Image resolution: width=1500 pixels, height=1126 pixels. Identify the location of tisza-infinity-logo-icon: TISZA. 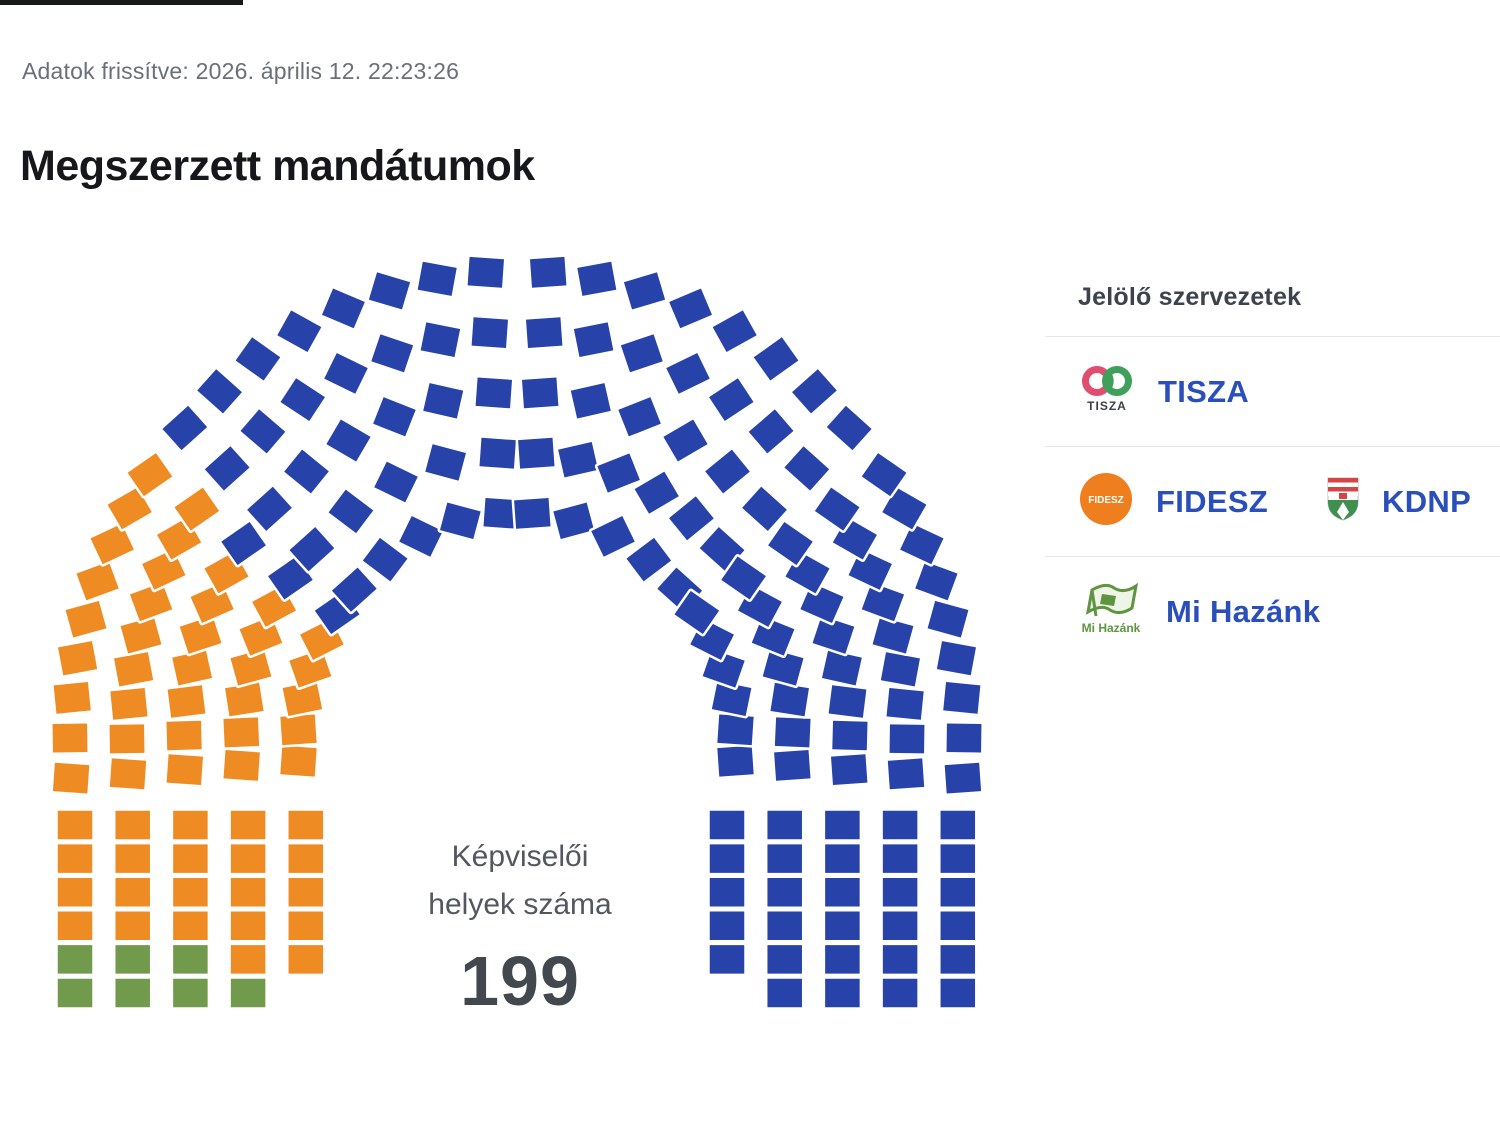
(1107, 391).